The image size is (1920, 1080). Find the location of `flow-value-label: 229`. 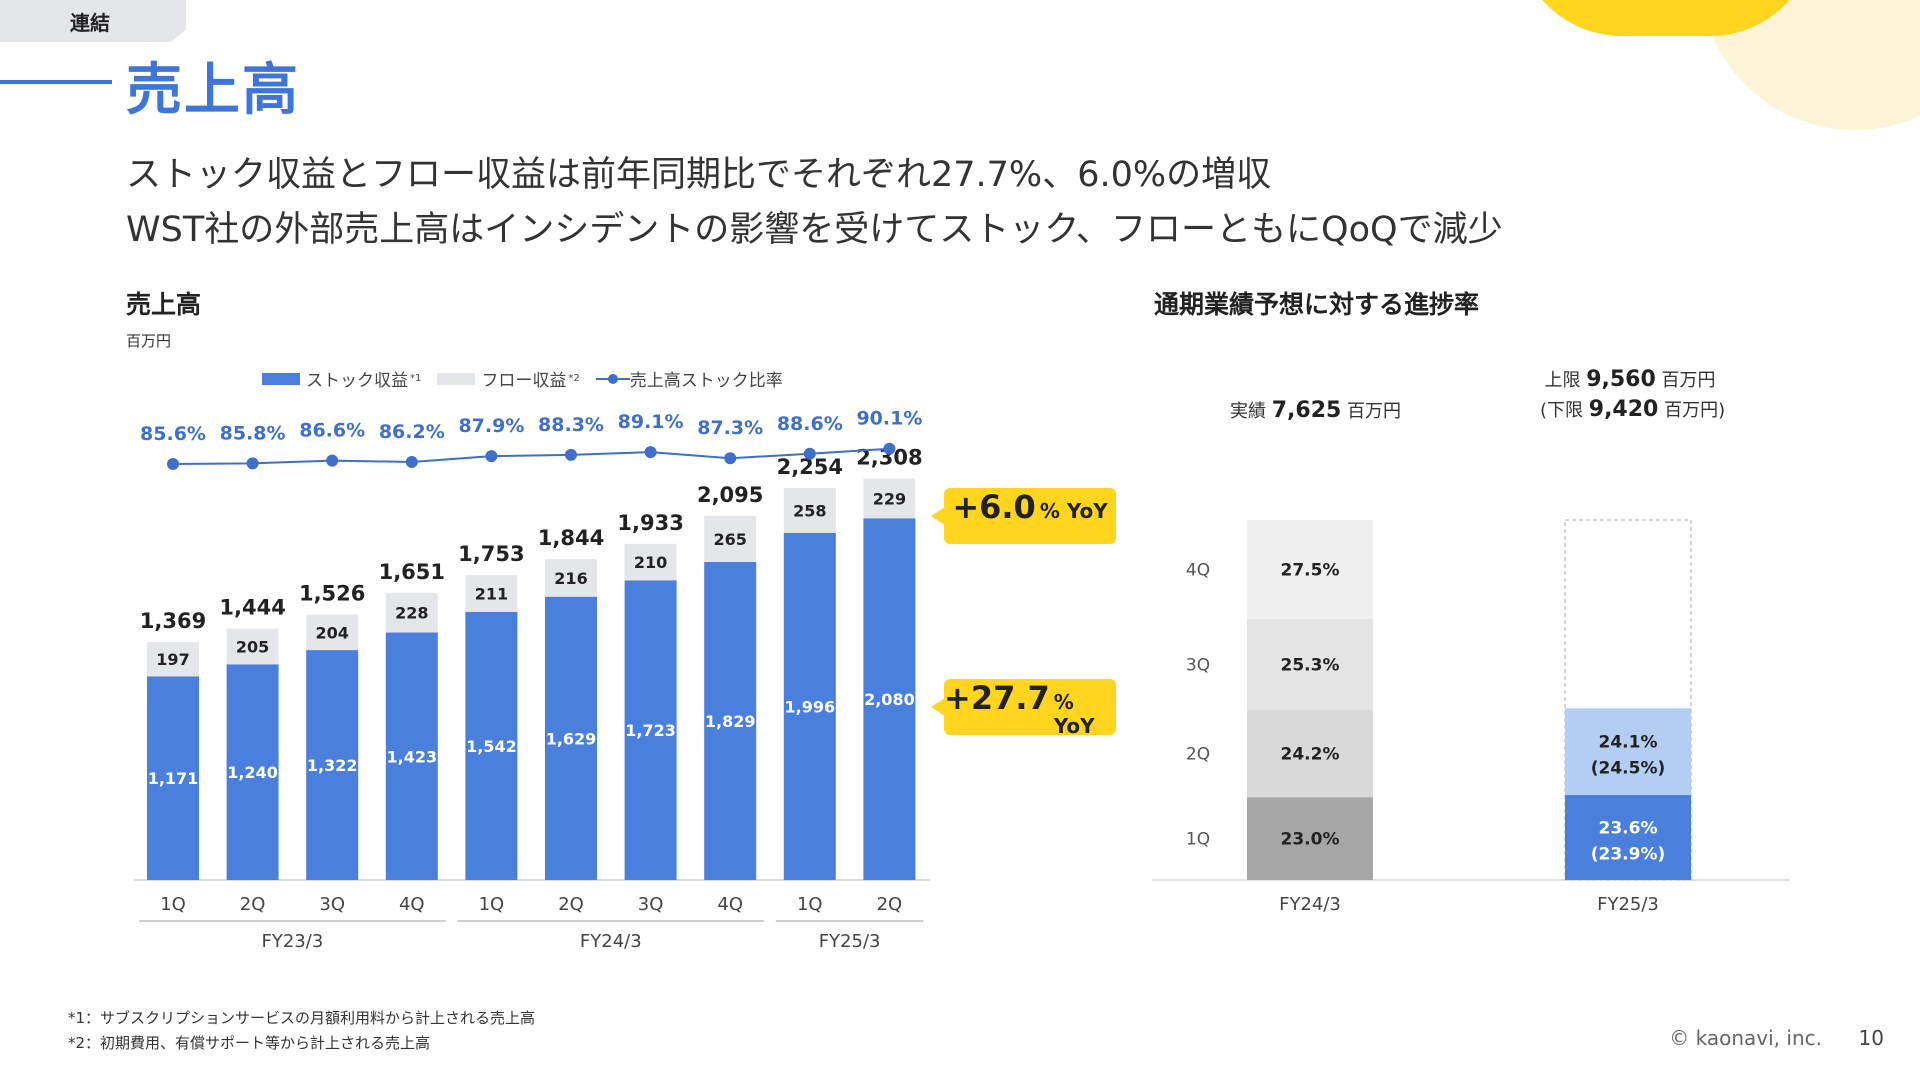

flow-value-label: 229 is located at coordinates (889, 498).